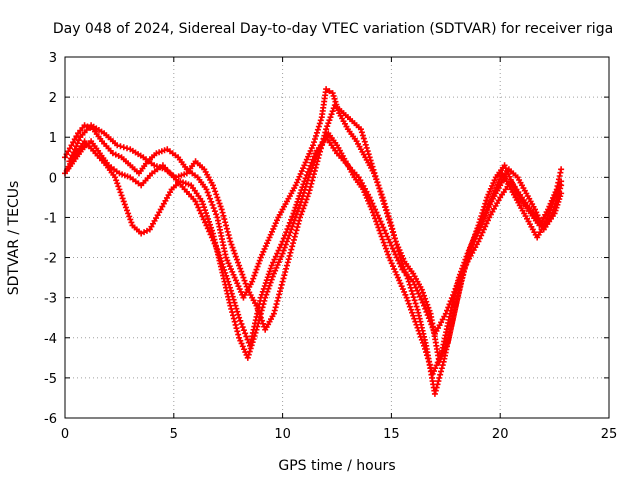 The image size is (640, 485). I want to click on y-axis-label: SDTVAR / TECUs, so click(14, 238).